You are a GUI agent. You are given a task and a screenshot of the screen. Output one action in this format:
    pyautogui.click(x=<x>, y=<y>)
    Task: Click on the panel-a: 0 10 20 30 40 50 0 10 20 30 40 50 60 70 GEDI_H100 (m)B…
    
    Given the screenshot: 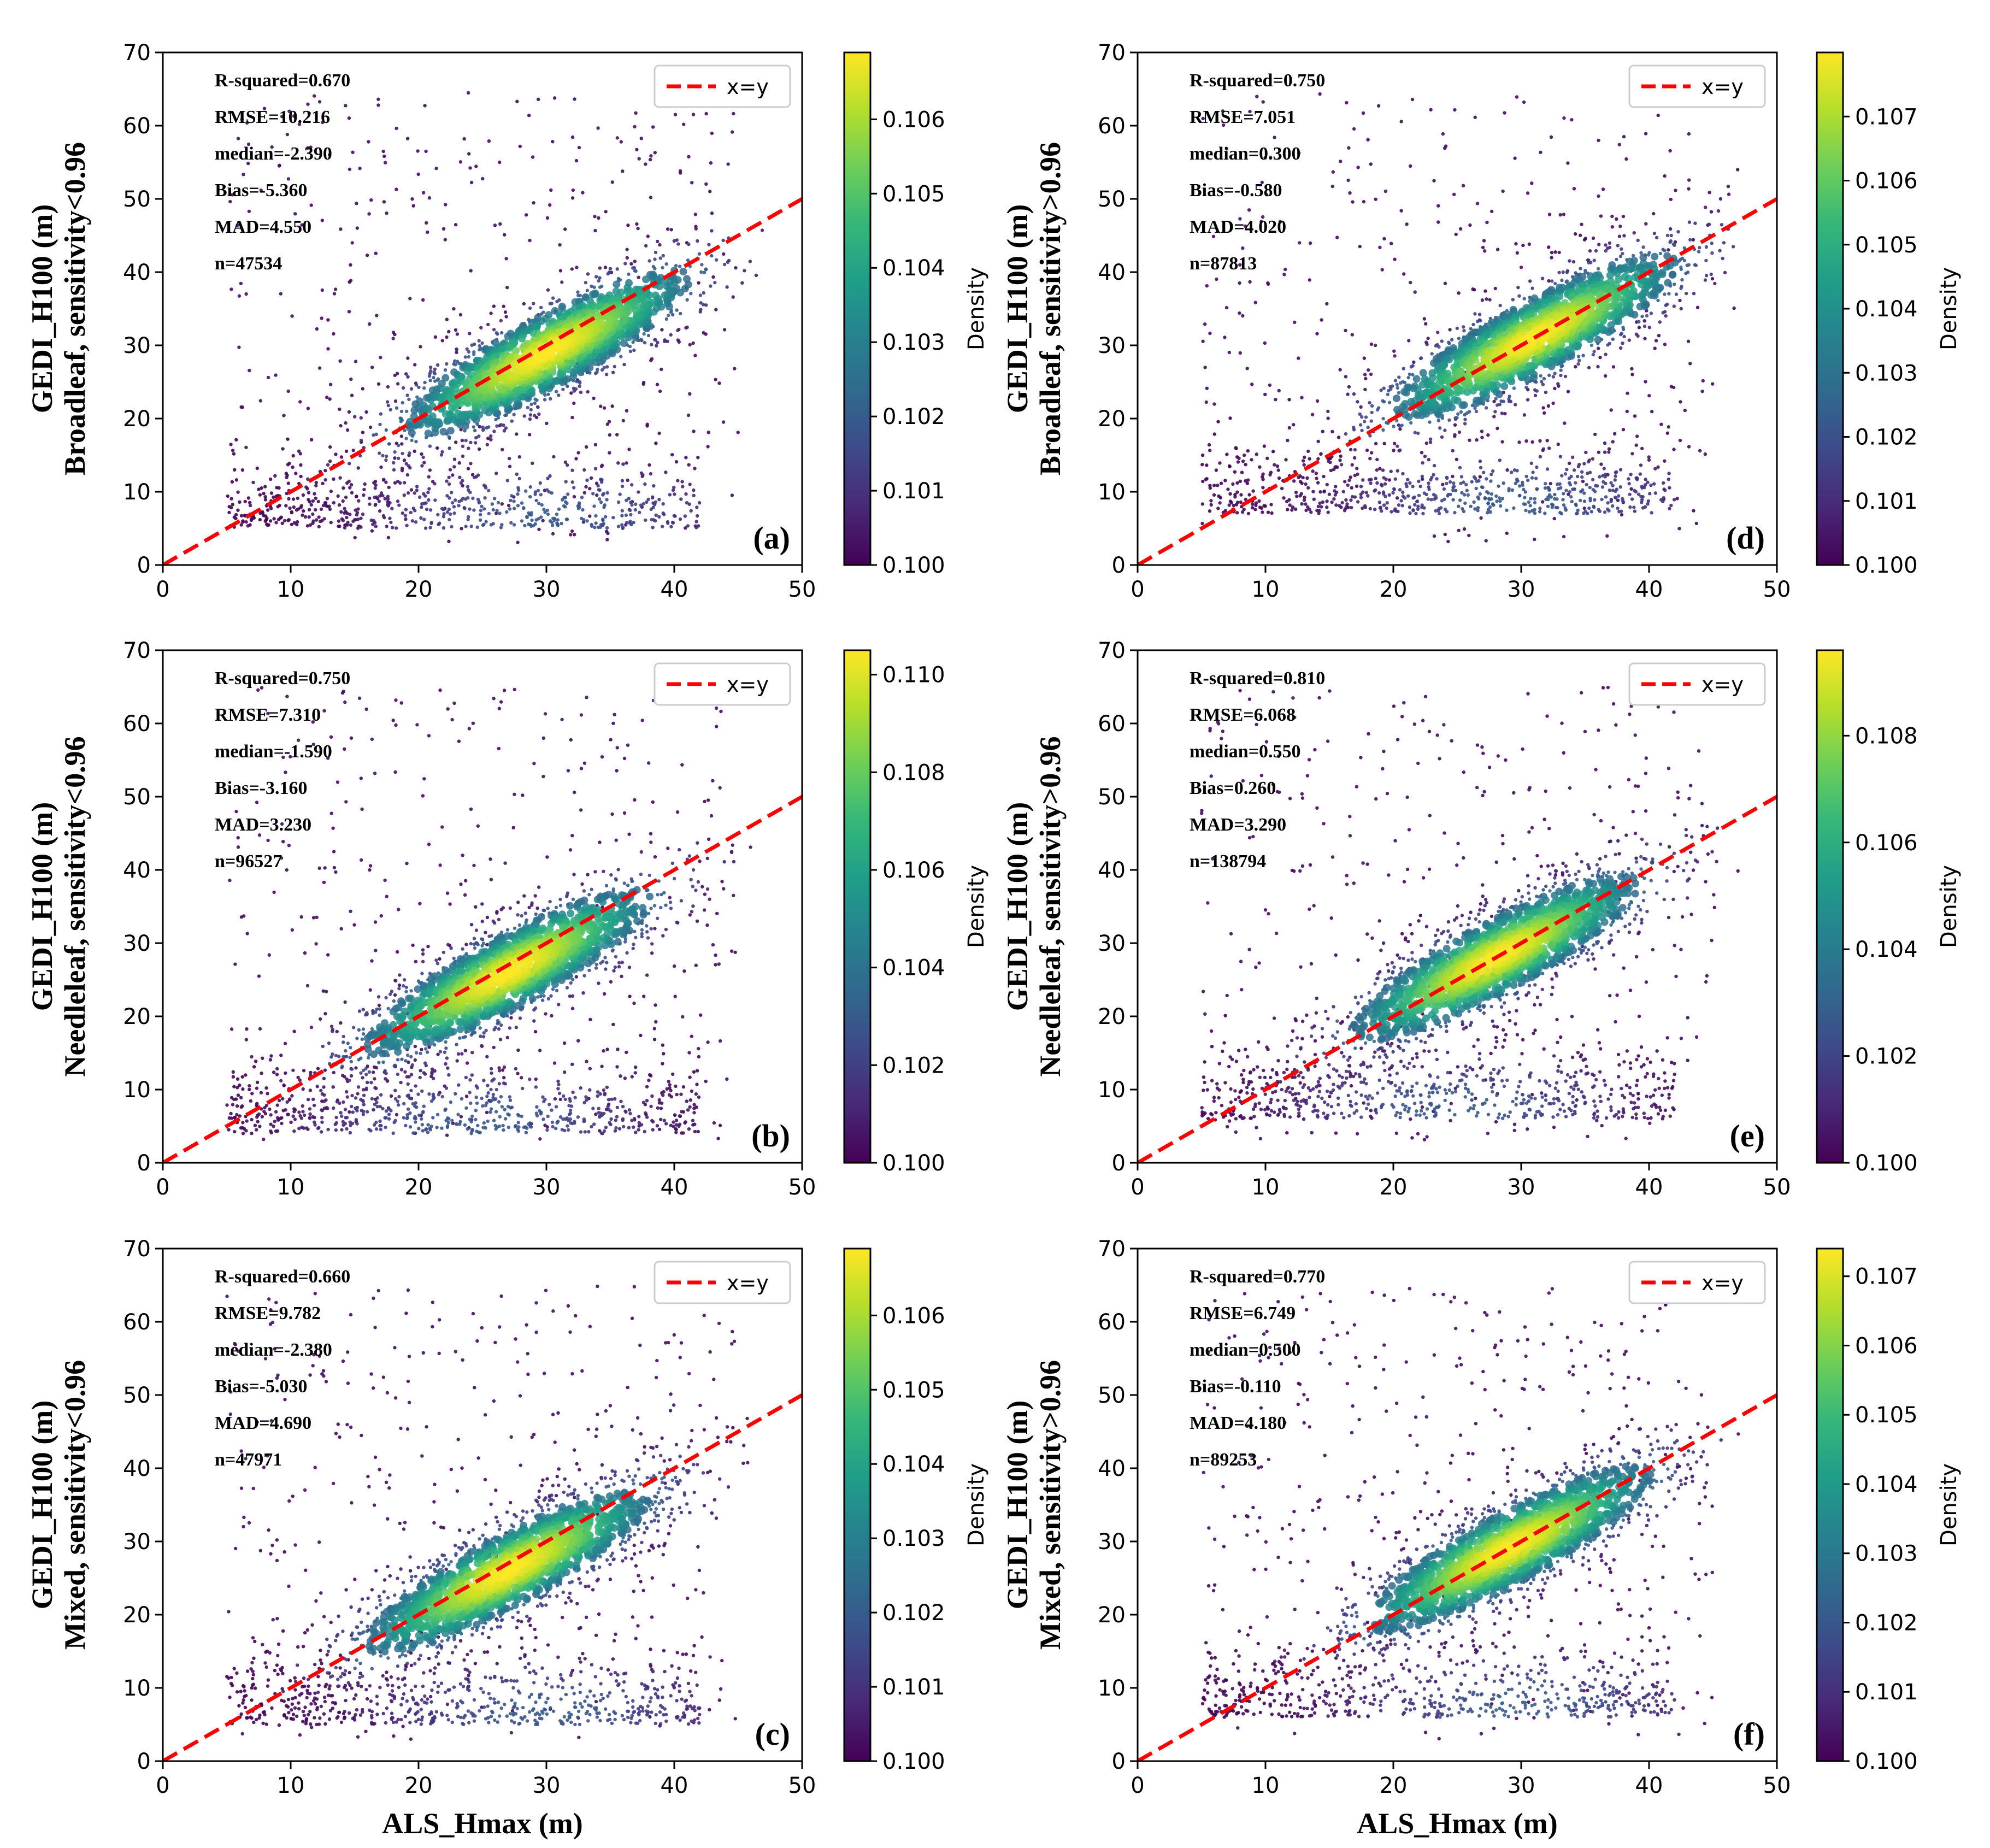 What is the action you would take?
    pyautogui.click(x=507, y=321)
    